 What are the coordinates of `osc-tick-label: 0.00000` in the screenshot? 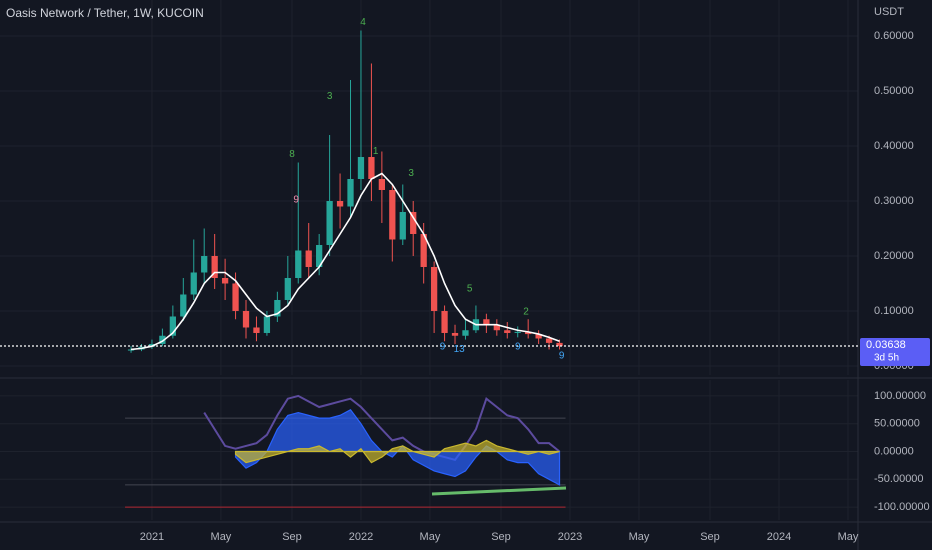 It's located at (894, 451).